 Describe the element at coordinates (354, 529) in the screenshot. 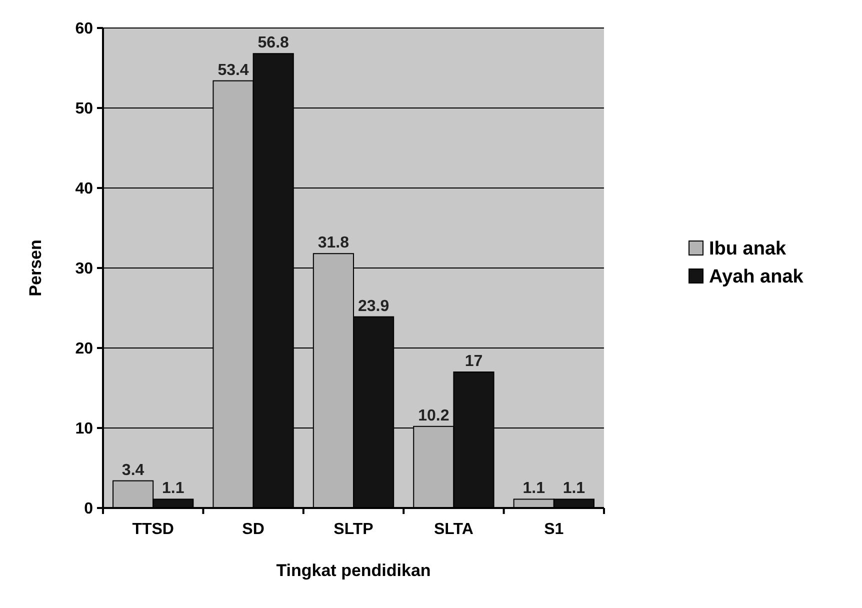

I see `x-tick-label: SLTP` at that location.